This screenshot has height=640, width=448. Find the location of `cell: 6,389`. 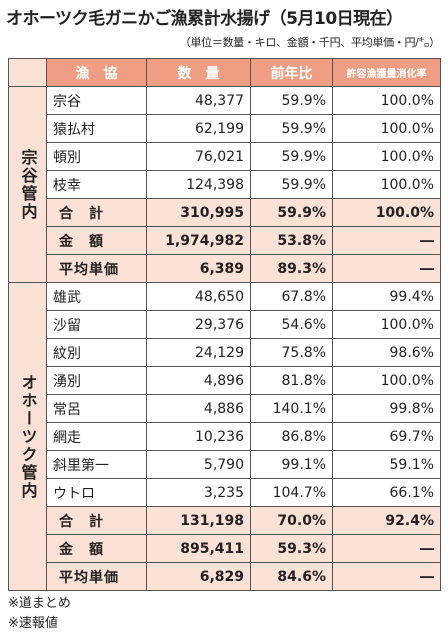

cell: 6,389 is located at coordinates (198, 268).